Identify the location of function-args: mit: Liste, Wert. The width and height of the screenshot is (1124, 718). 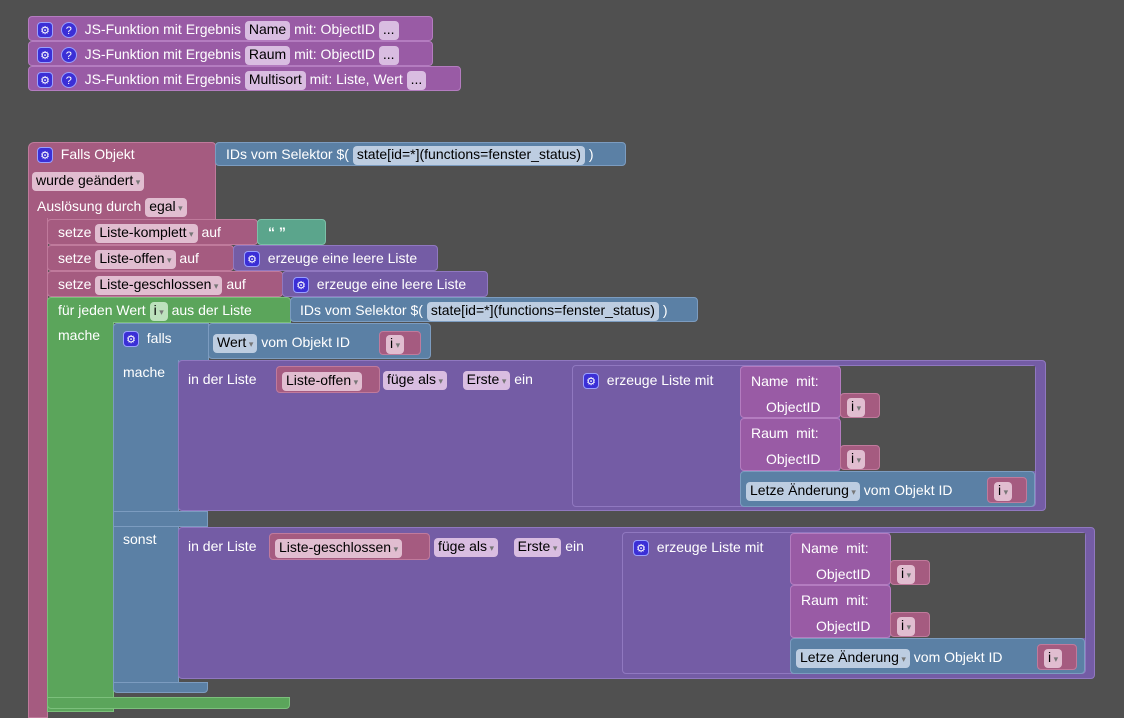
(356, 79).